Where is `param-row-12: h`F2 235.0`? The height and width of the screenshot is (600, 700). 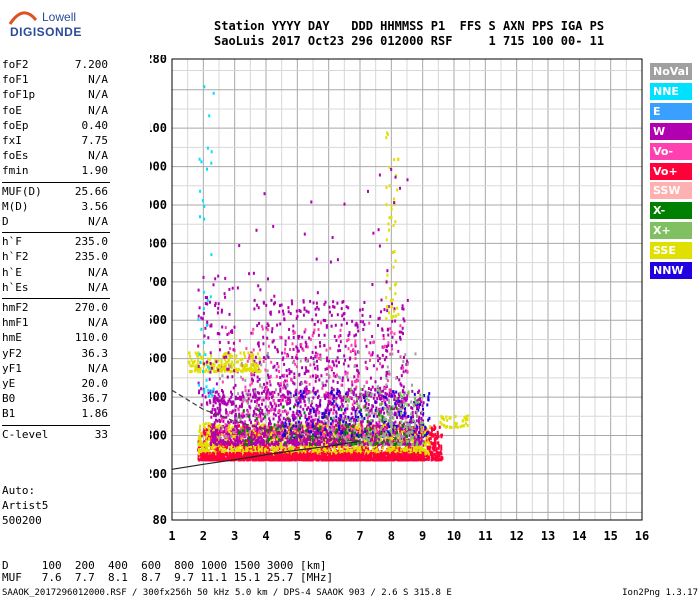 param-row-12: h`F2 235.0 is located at coordinates (55, 257).